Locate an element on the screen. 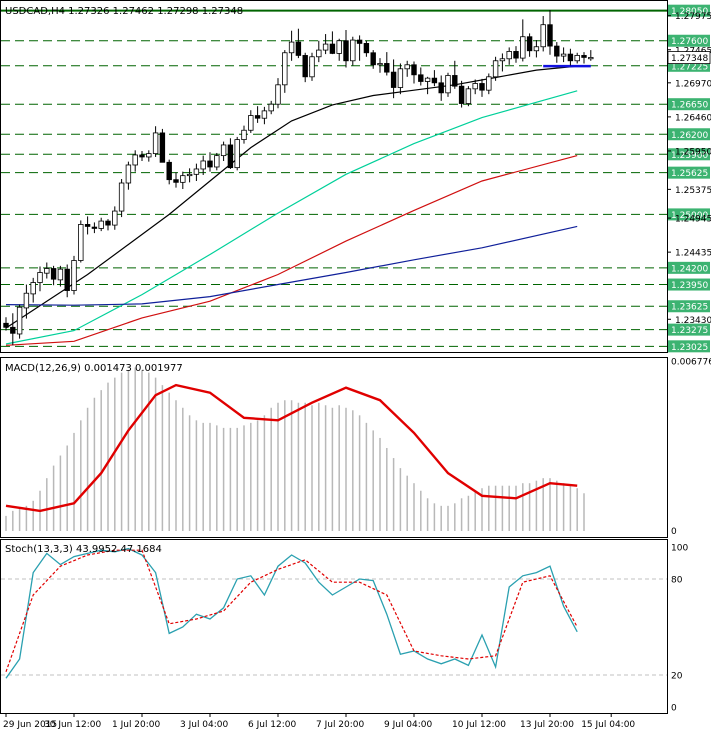  stoch-title: Stoch(13,3,3) 43.9952 47.1684 is located at coordinates (83, 549).